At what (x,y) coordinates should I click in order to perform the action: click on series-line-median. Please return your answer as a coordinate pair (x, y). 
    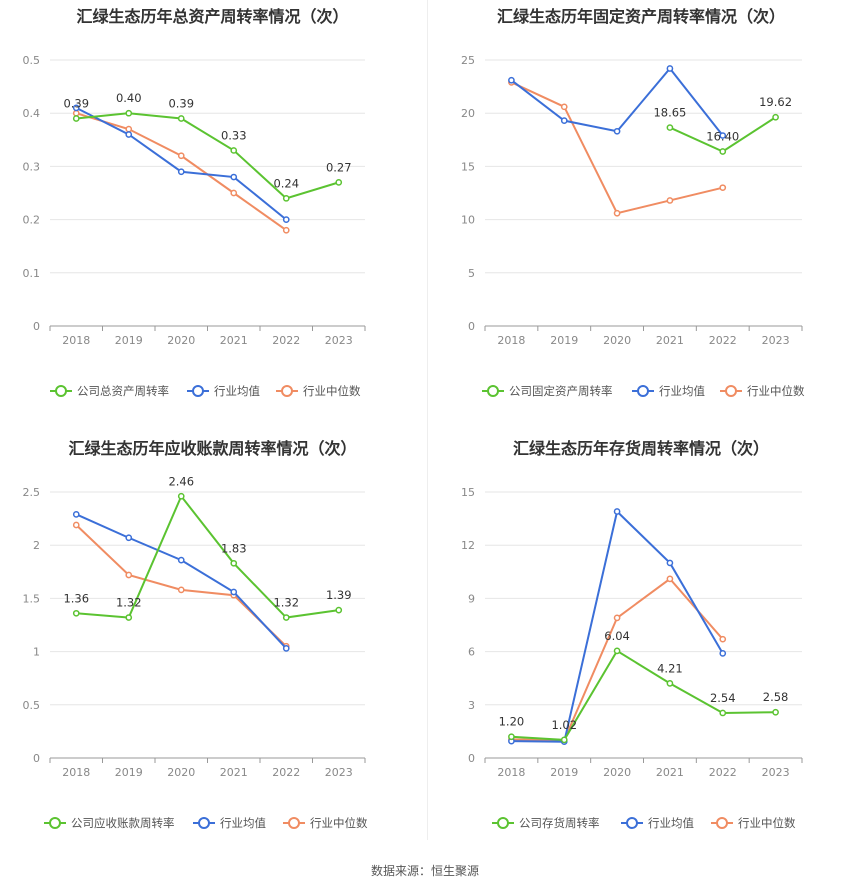
    Looking at the image, I should click on (617, 659).